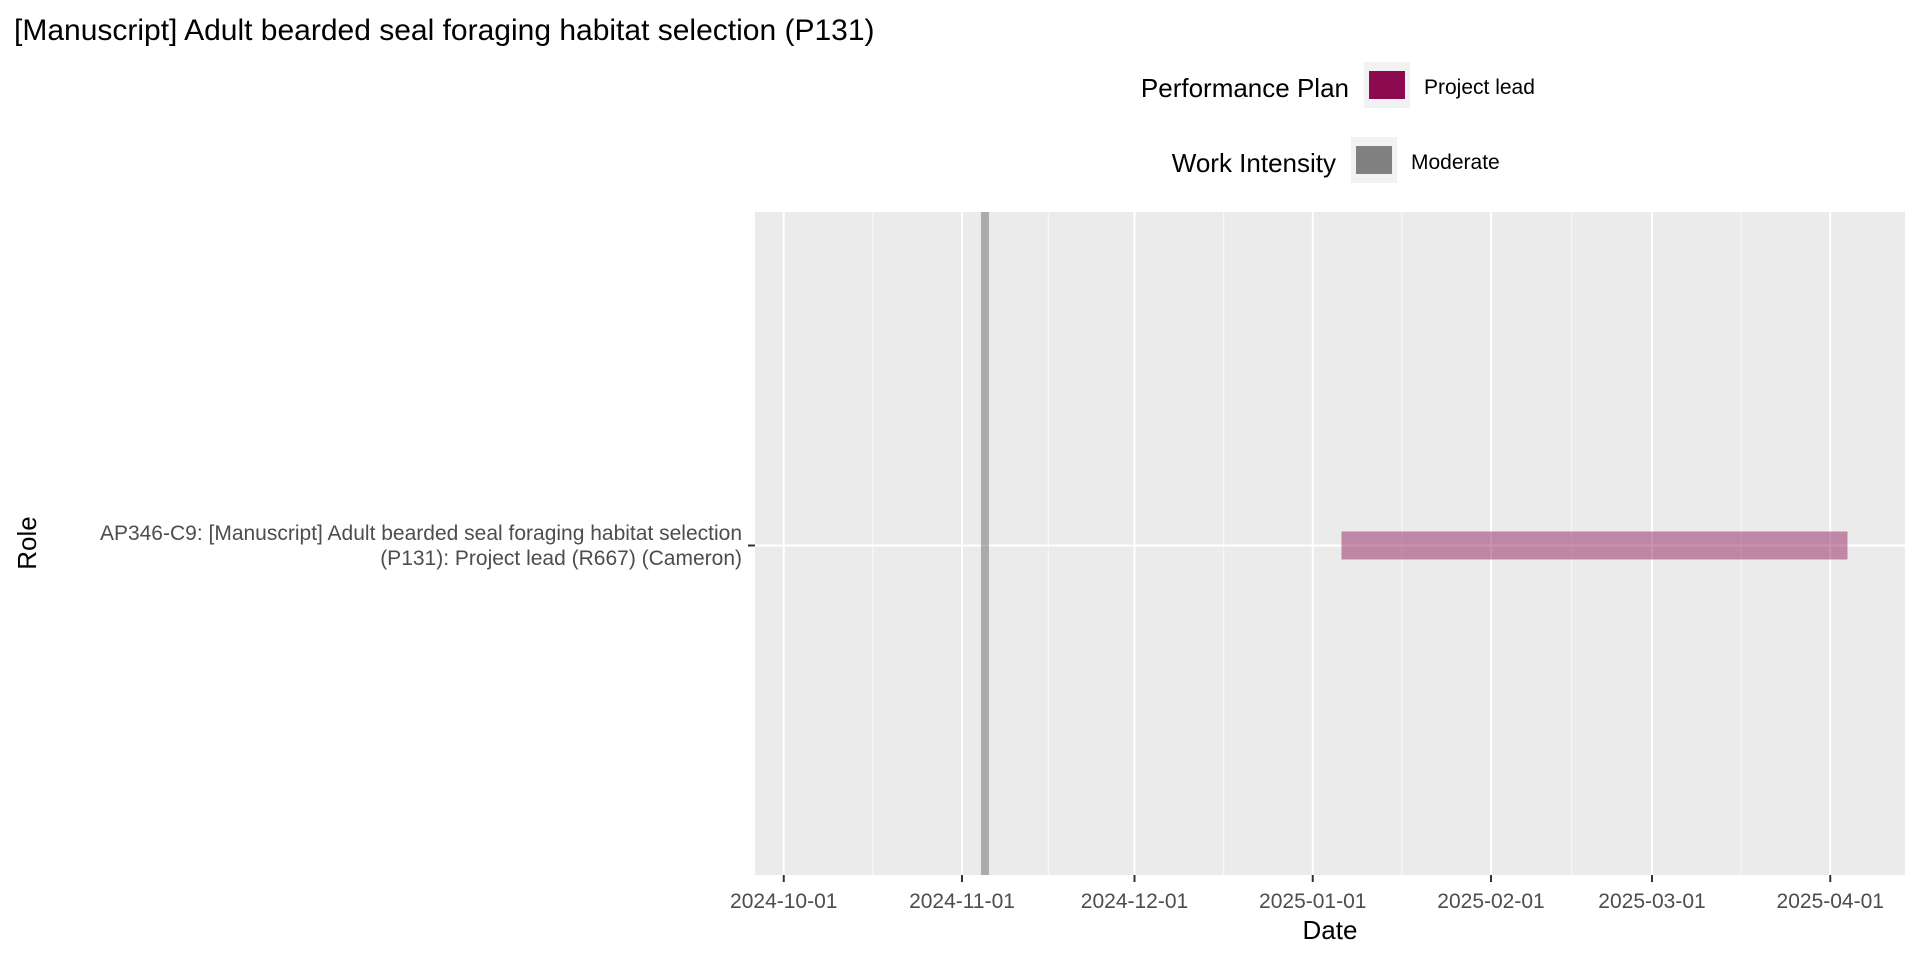 The height and width of the screenshot is (960, 1920). What do you see at coordinates (1312, 901) in the screenshot?
I see `x-tick-label: 2025-01-01` at bounding box center [1312, 901].